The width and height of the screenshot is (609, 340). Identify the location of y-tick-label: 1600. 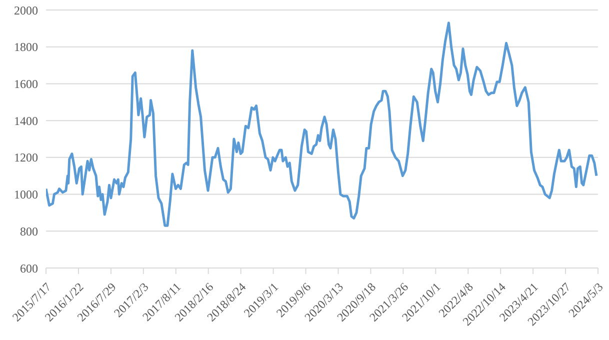
(26, 83).